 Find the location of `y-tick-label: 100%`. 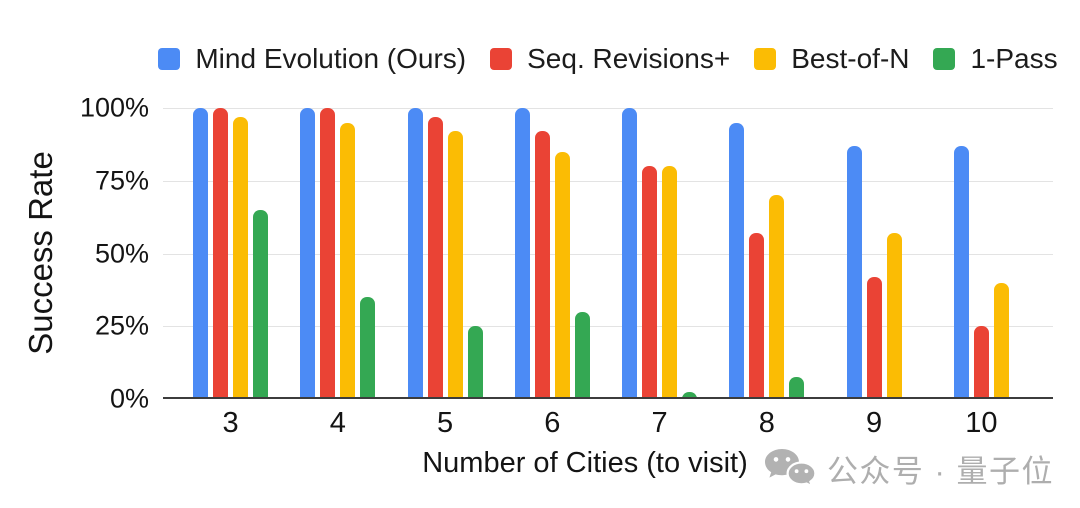

y-tick-label: 100% is located at coordinates (114, 107).